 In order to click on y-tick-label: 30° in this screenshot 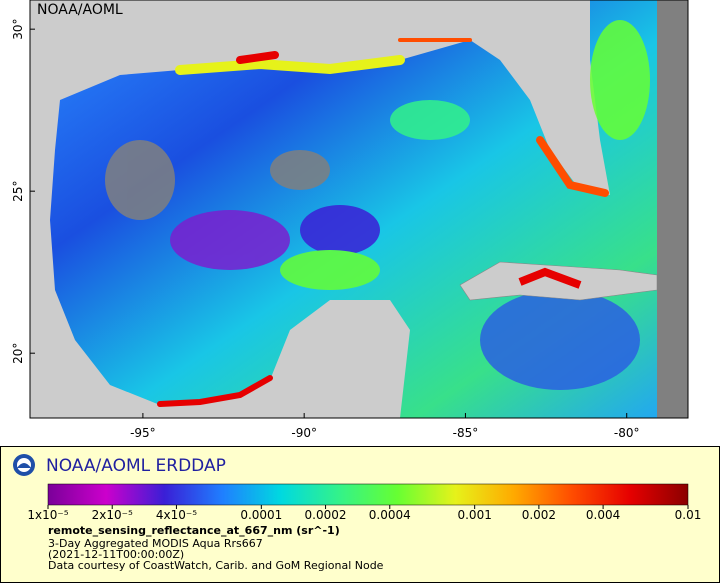, I will do `click(18, 29)`.